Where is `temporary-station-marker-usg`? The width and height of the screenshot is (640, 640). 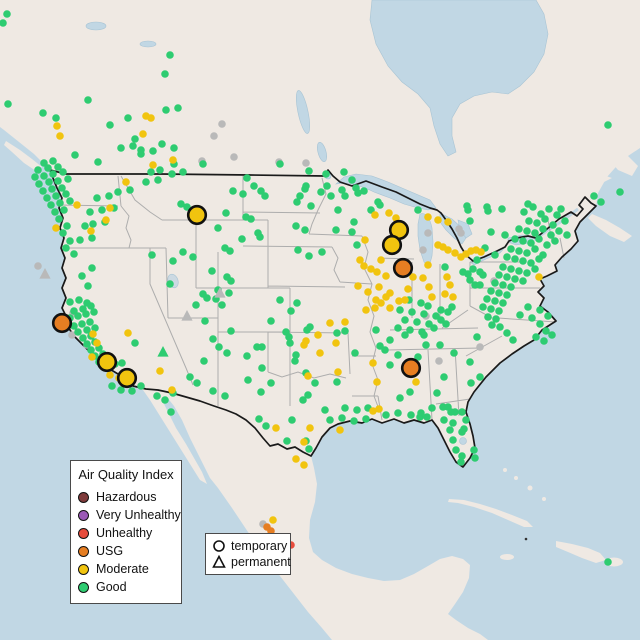
temporary-station-marker-usg is located at coordinates (403, 268).